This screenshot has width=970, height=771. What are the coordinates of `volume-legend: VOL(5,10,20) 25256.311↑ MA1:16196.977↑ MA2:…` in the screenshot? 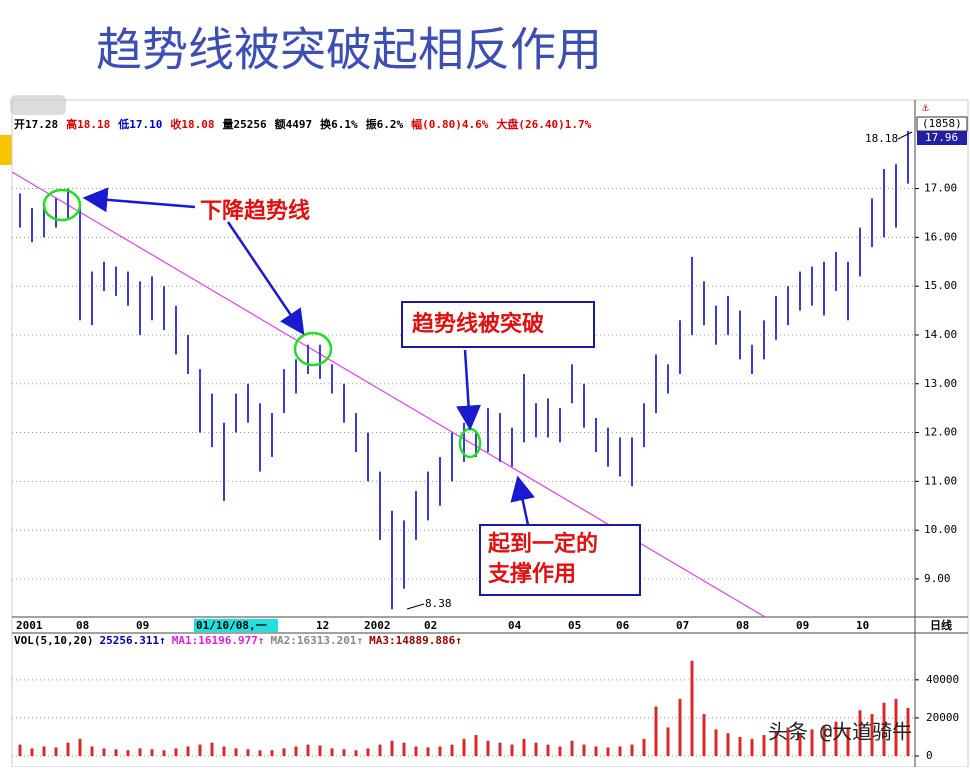 It's located at (238, 640).